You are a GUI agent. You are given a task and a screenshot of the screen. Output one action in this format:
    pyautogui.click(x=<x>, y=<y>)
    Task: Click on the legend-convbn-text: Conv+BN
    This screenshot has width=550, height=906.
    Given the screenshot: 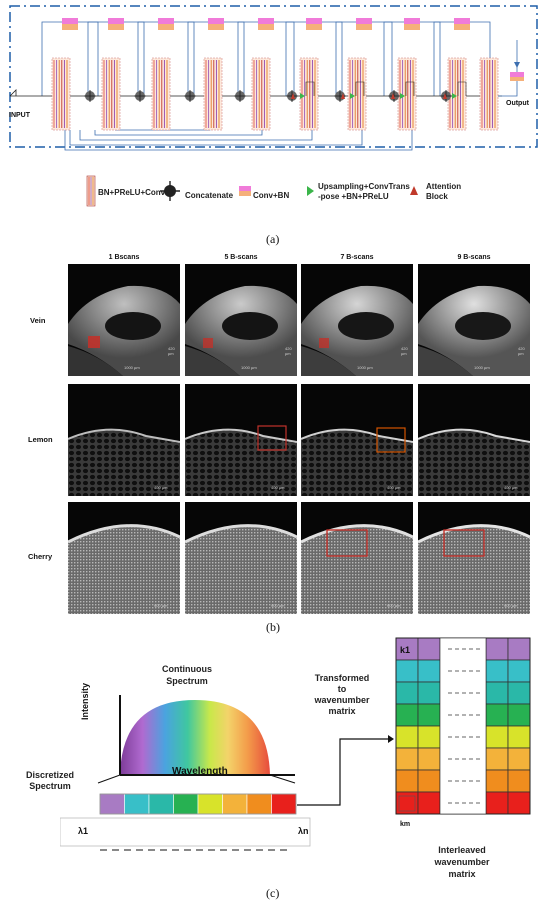 What is the action you would take?
    pyautogui.click(x=271, y=195)
    